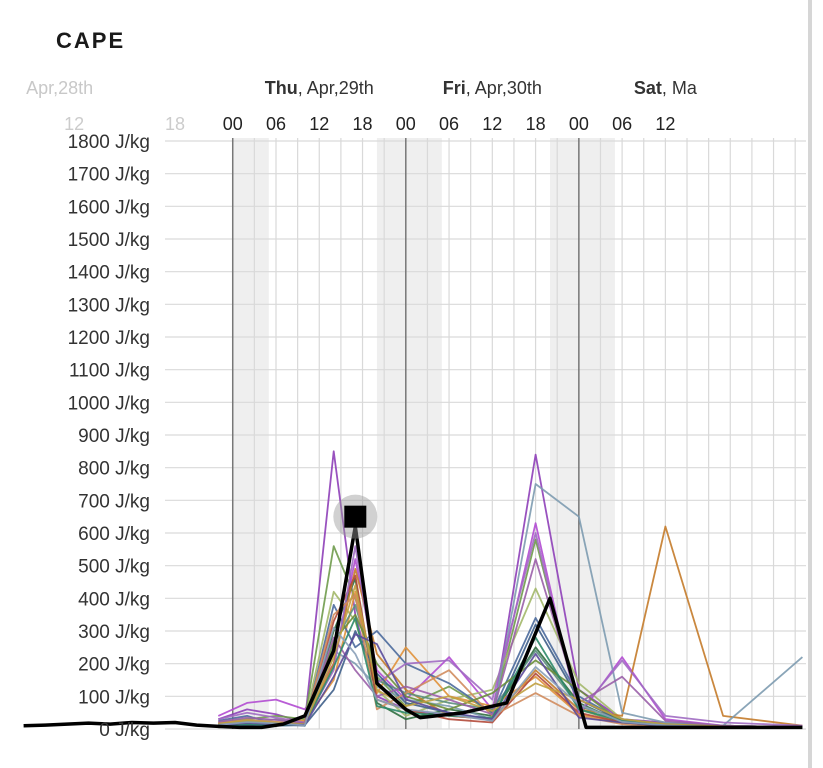 The image size is (823, 768). What do you see at coordinates (109, 207) in the screenshot?
I see `y-tick-label: 1600 J/kg` at bounding box center [109, 207].